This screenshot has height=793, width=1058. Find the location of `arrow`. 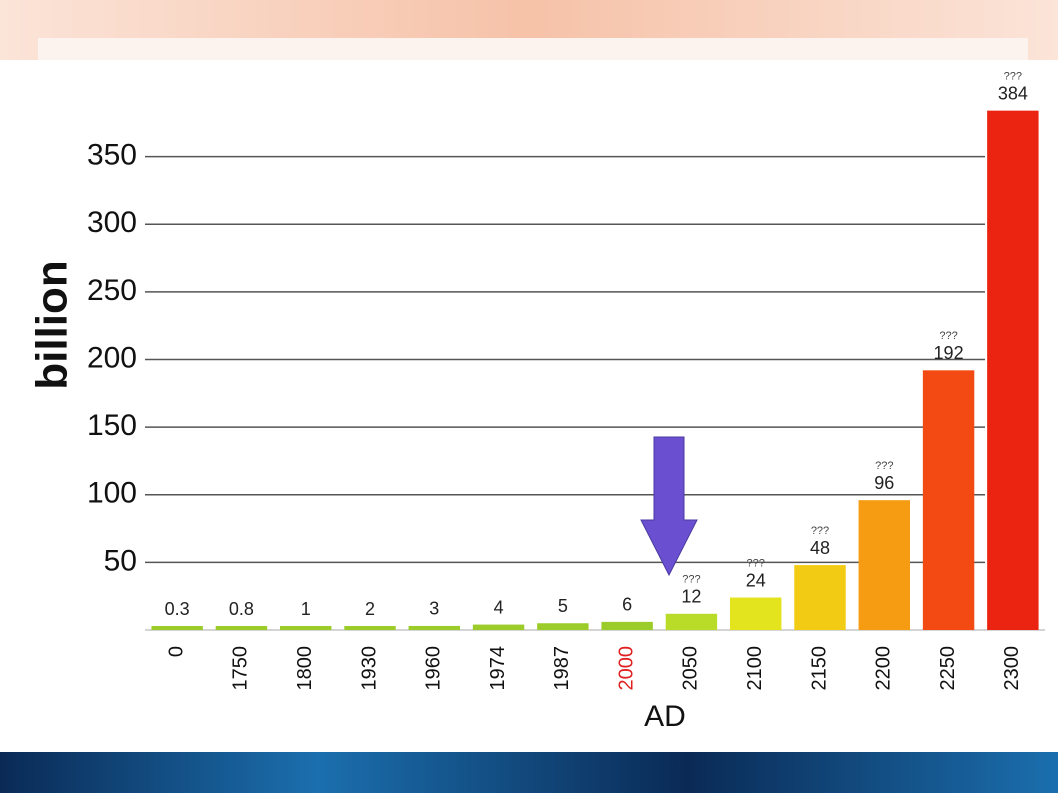

arrow is located at coordinates (669, 506).